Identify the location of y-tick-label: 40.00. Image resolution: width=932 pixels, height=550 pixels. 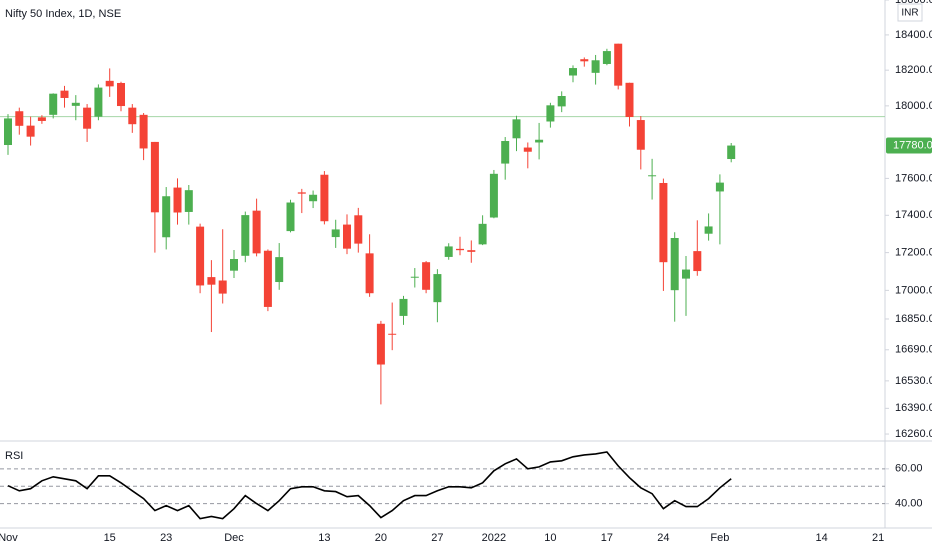
(909, 504).